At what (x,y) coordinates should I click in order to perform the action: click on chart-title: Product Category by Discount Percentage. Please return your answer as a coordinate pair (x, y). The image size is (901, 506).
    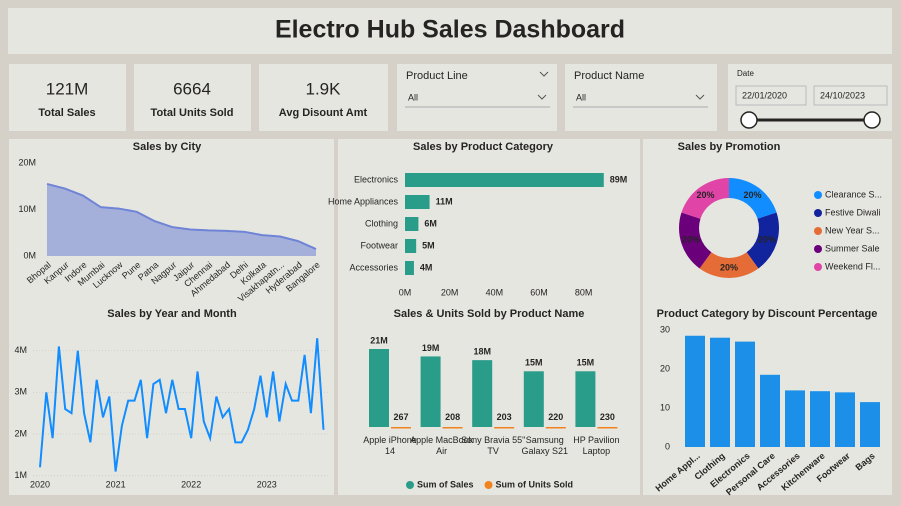
    Looking at the image, I should click on (767, 314).